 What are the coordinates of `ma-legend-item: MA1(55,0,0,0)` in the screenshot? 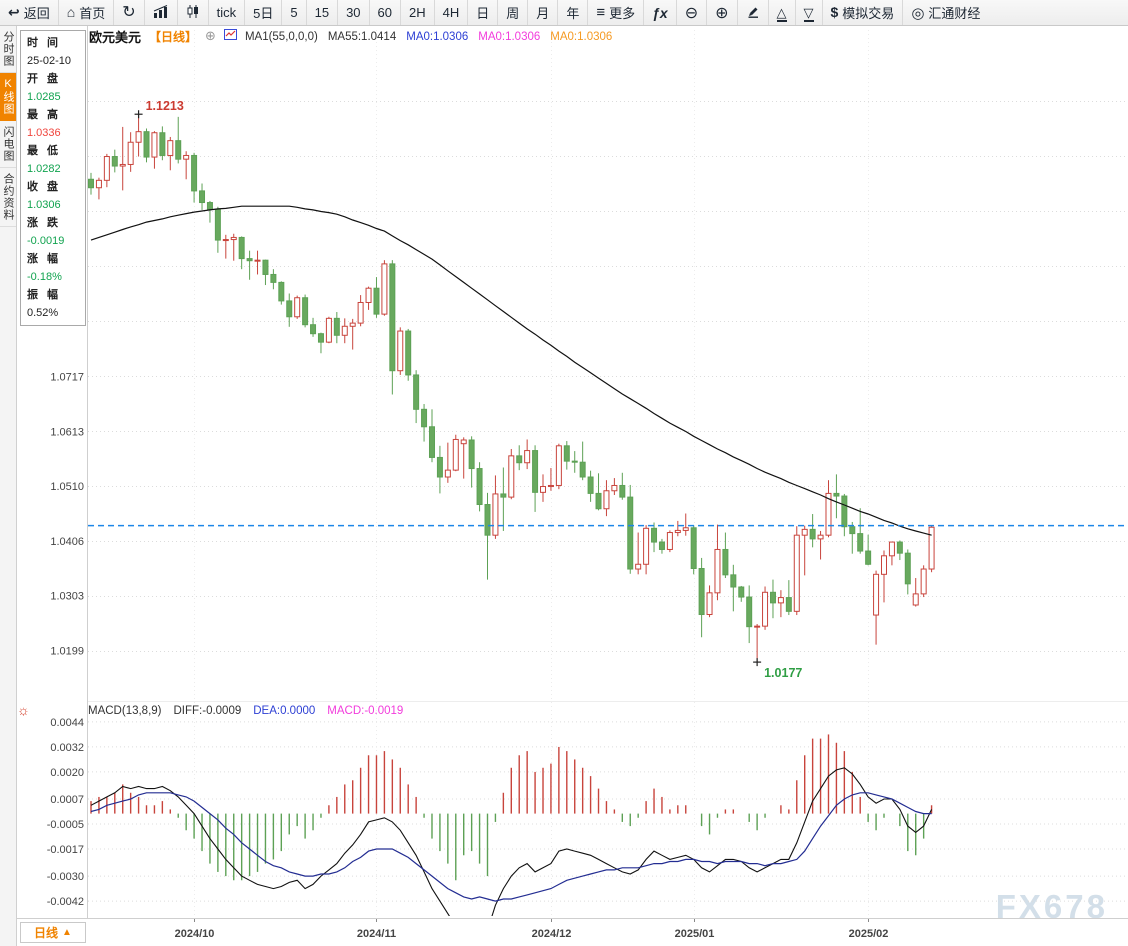 It's located at (281, 37).